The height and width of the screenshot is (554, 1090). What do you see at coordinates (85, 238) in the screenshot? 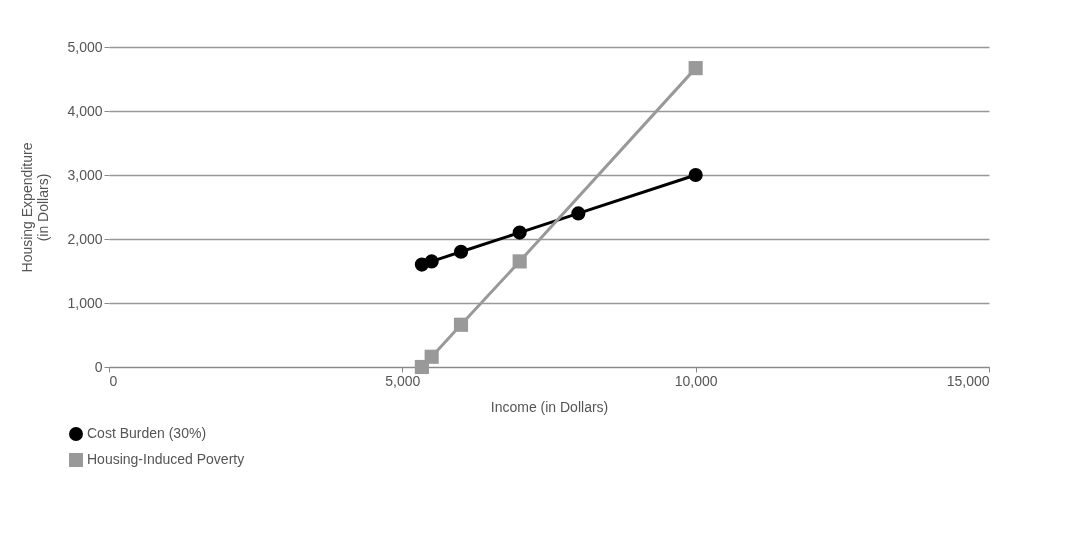
I see `y-tick-label: 2,000` at bounding box center [85, 238].